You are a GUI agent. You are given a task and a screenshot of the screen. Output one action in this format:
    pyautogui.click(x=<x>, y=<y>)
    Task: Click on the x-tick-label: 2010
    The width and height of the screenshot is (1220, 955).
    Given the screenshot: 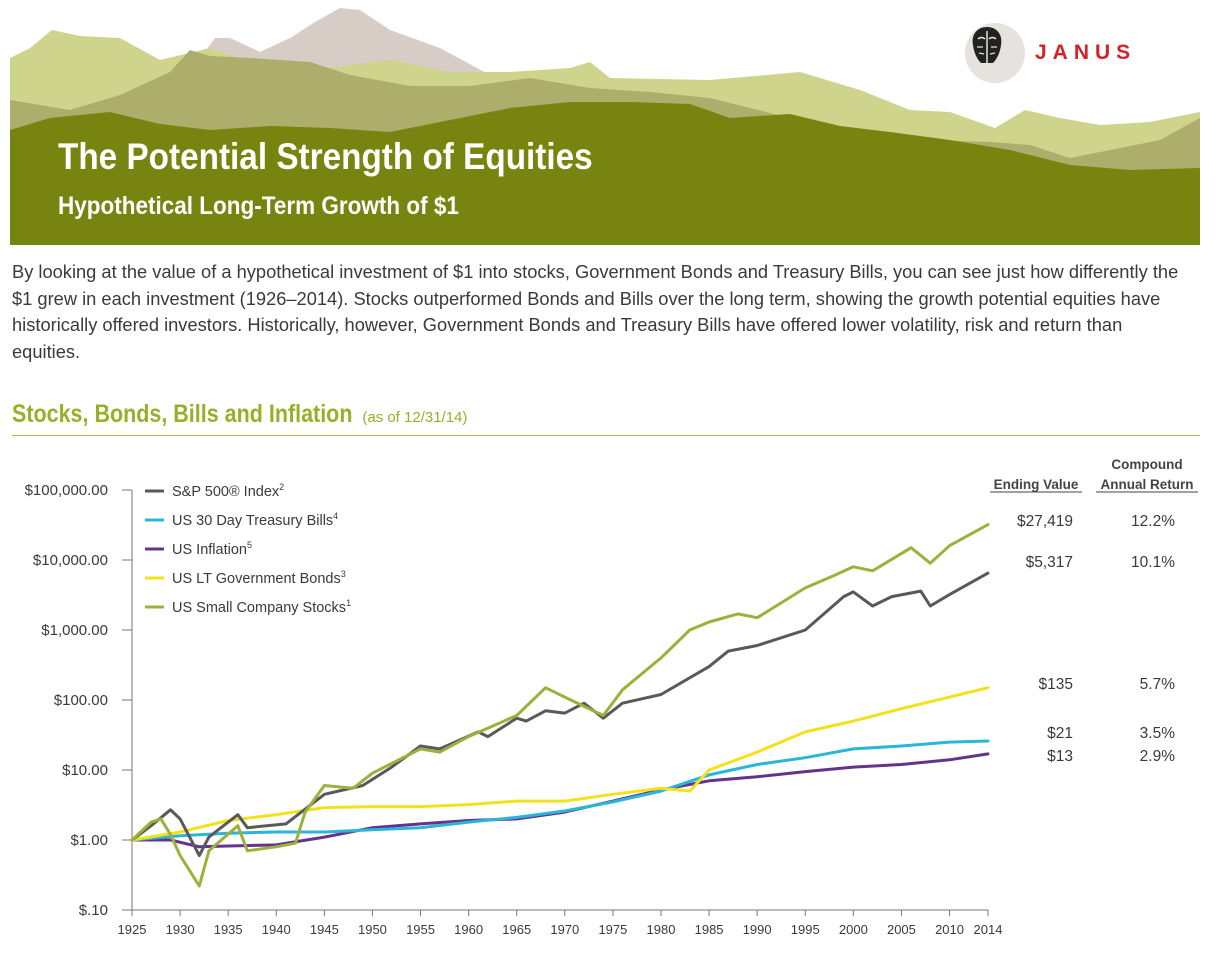 What is the action you would take?
    pyautogui.click(x=949, y=929)
    